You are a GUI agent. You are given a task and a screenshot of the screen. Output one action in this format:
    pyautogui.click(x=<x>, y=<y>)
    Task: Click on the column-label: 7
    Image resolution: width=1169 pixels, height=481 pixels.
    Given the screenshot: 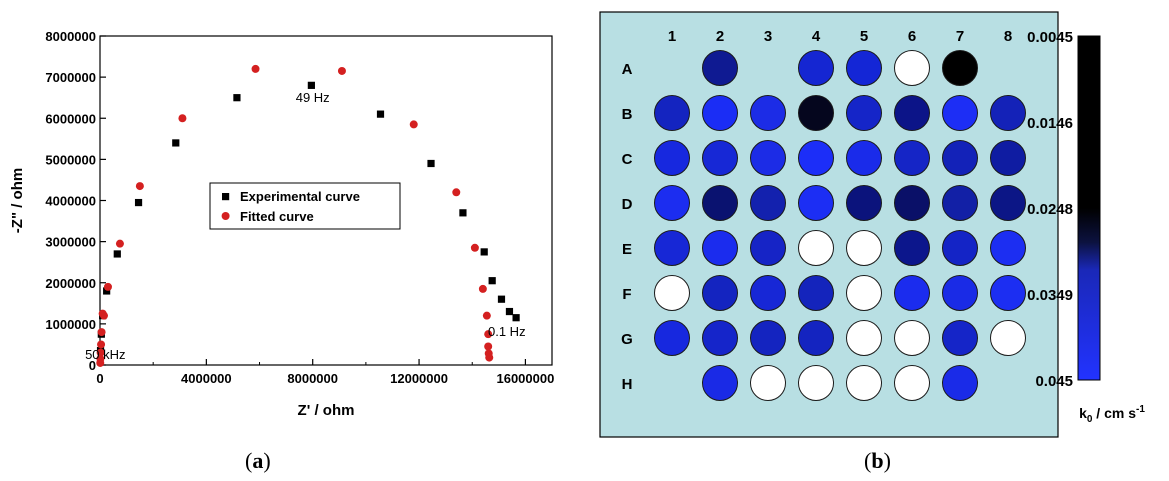 What is the action you would take?
    pyautogui.click(x=960, y=36)
    